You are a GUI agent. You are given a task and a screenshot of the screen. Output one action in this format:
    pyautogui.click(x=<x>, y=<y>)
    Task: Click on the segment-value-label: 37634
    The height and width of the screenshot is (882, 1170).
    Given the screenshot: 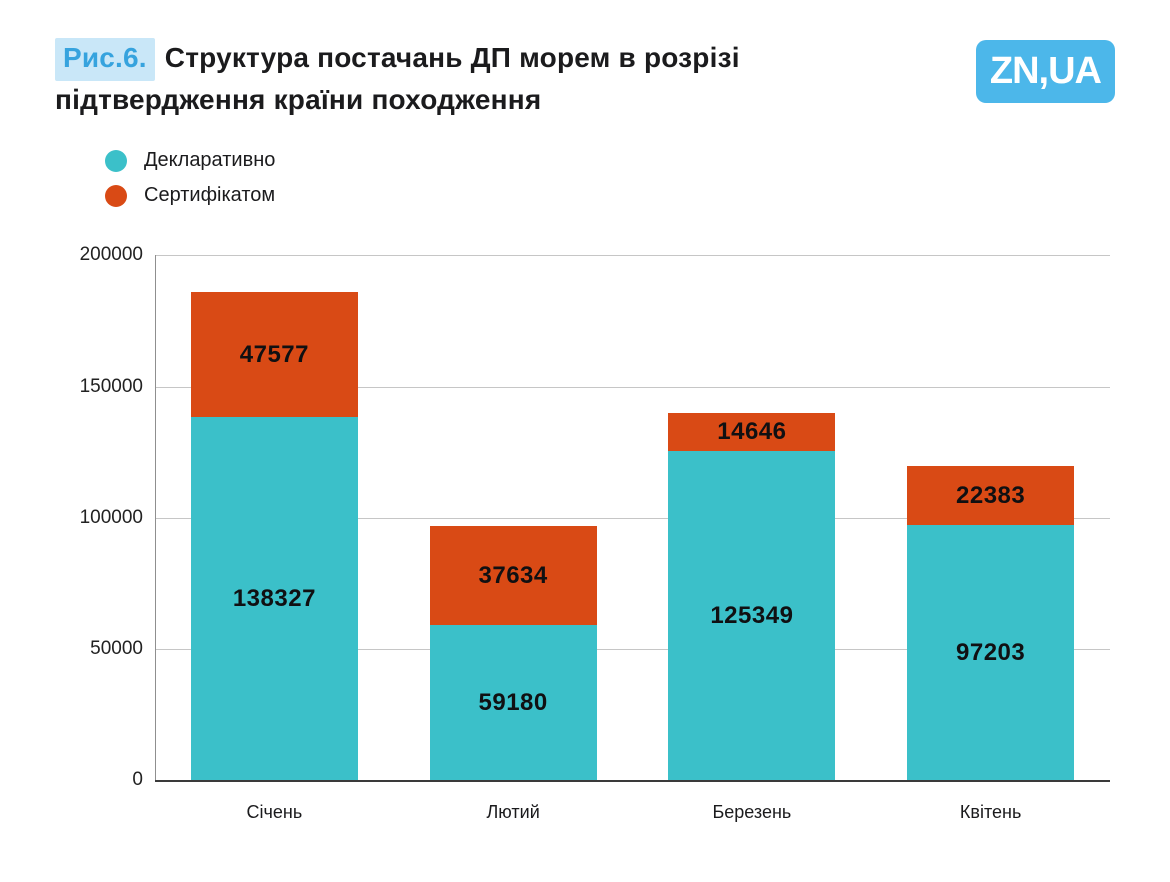 What is the action you would take?
    pyautogui.click(x=513, y=575)
    